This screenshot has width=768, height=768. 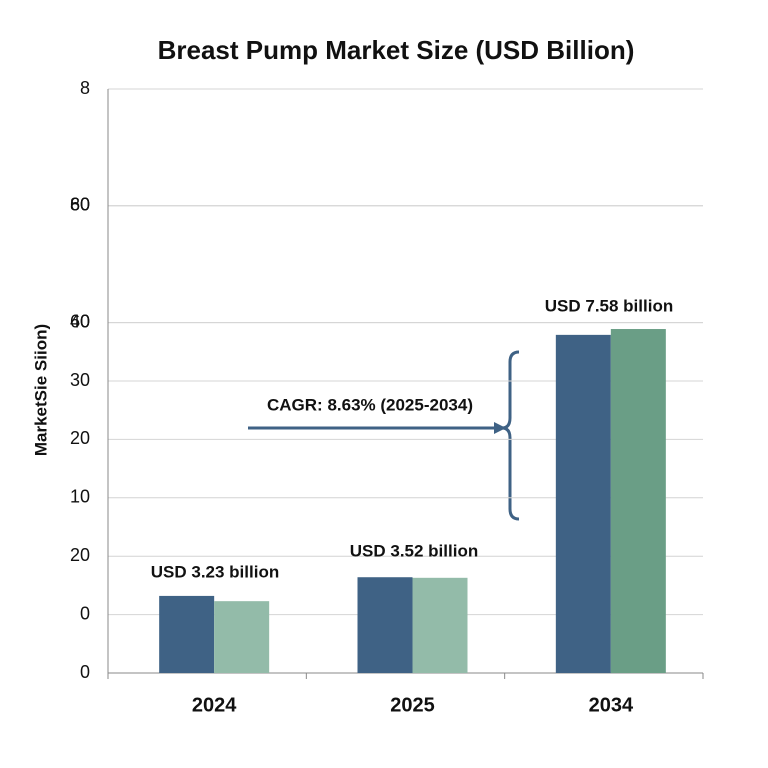 I want to click on y-tick-label: 10, so click(x=80, y=497).